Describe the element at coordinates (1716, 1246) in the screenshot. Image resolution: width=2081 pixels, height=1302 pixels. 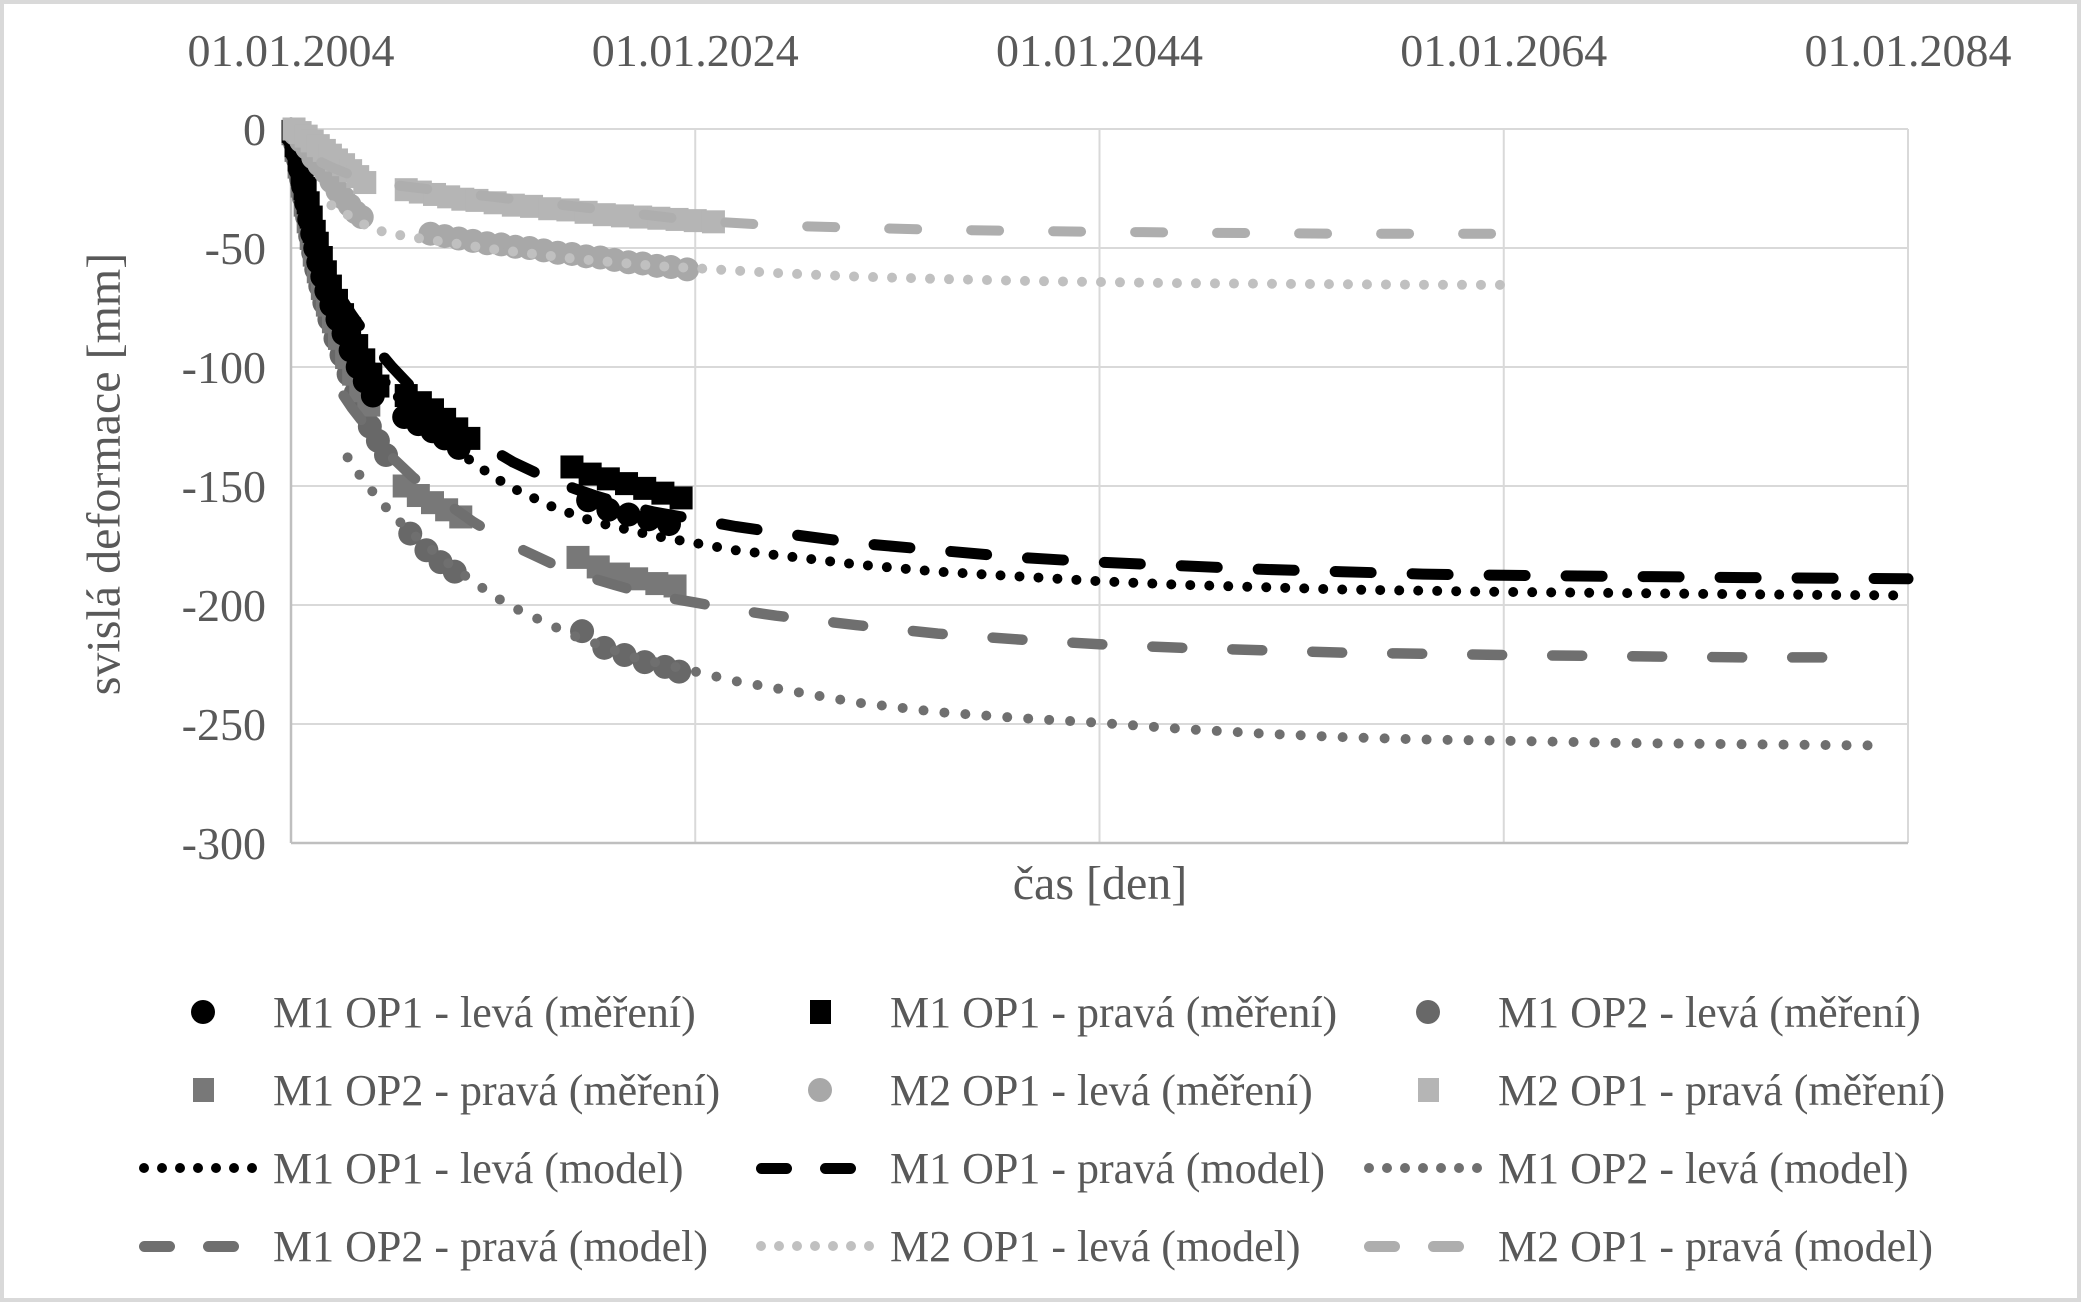
I see `legend-label: M2 OP1 - pravá (model)` at that location.